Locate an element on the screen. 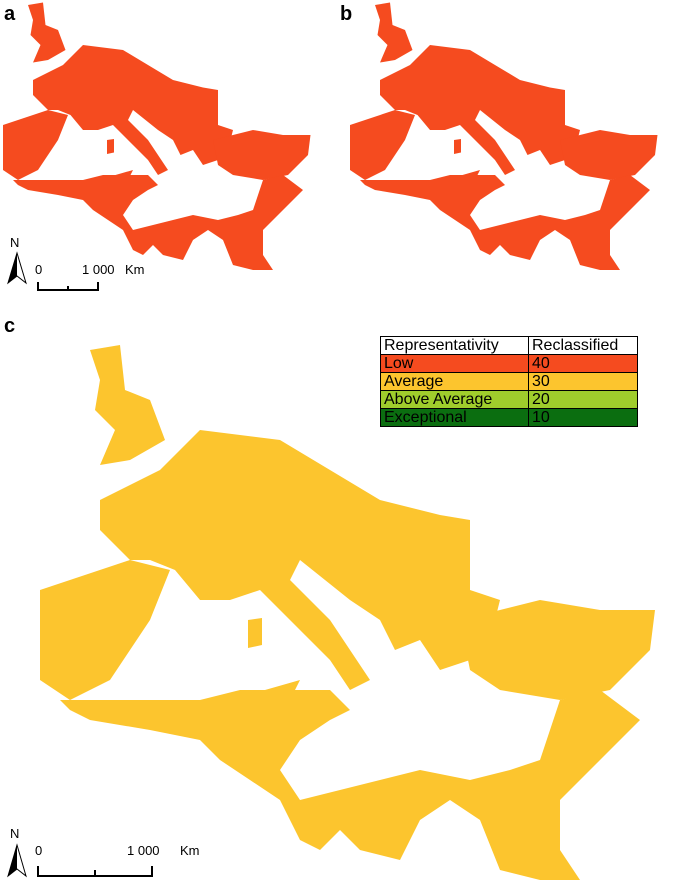 This screenshot has width=685, height=886. map-a is located at coordinates (157, 136).